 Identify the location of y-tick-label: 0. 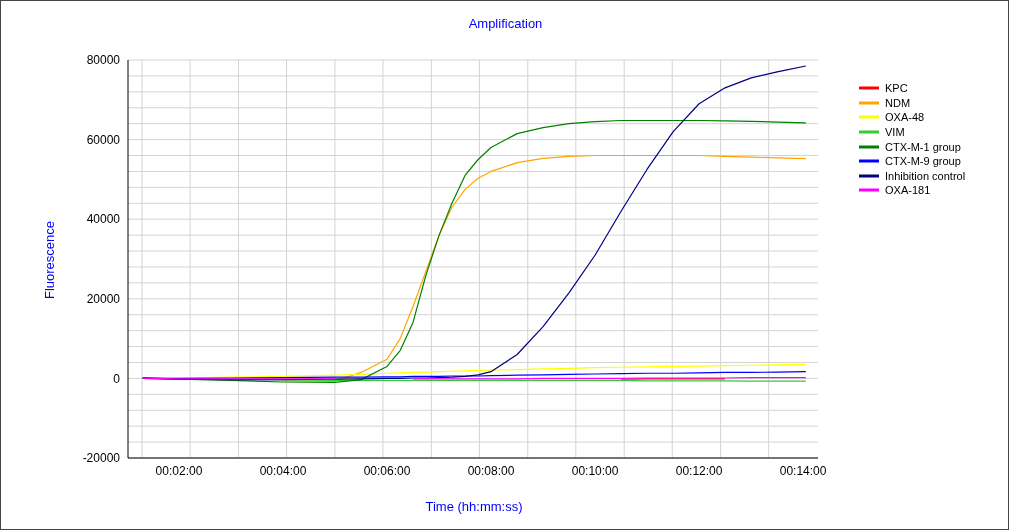
(117, 378).